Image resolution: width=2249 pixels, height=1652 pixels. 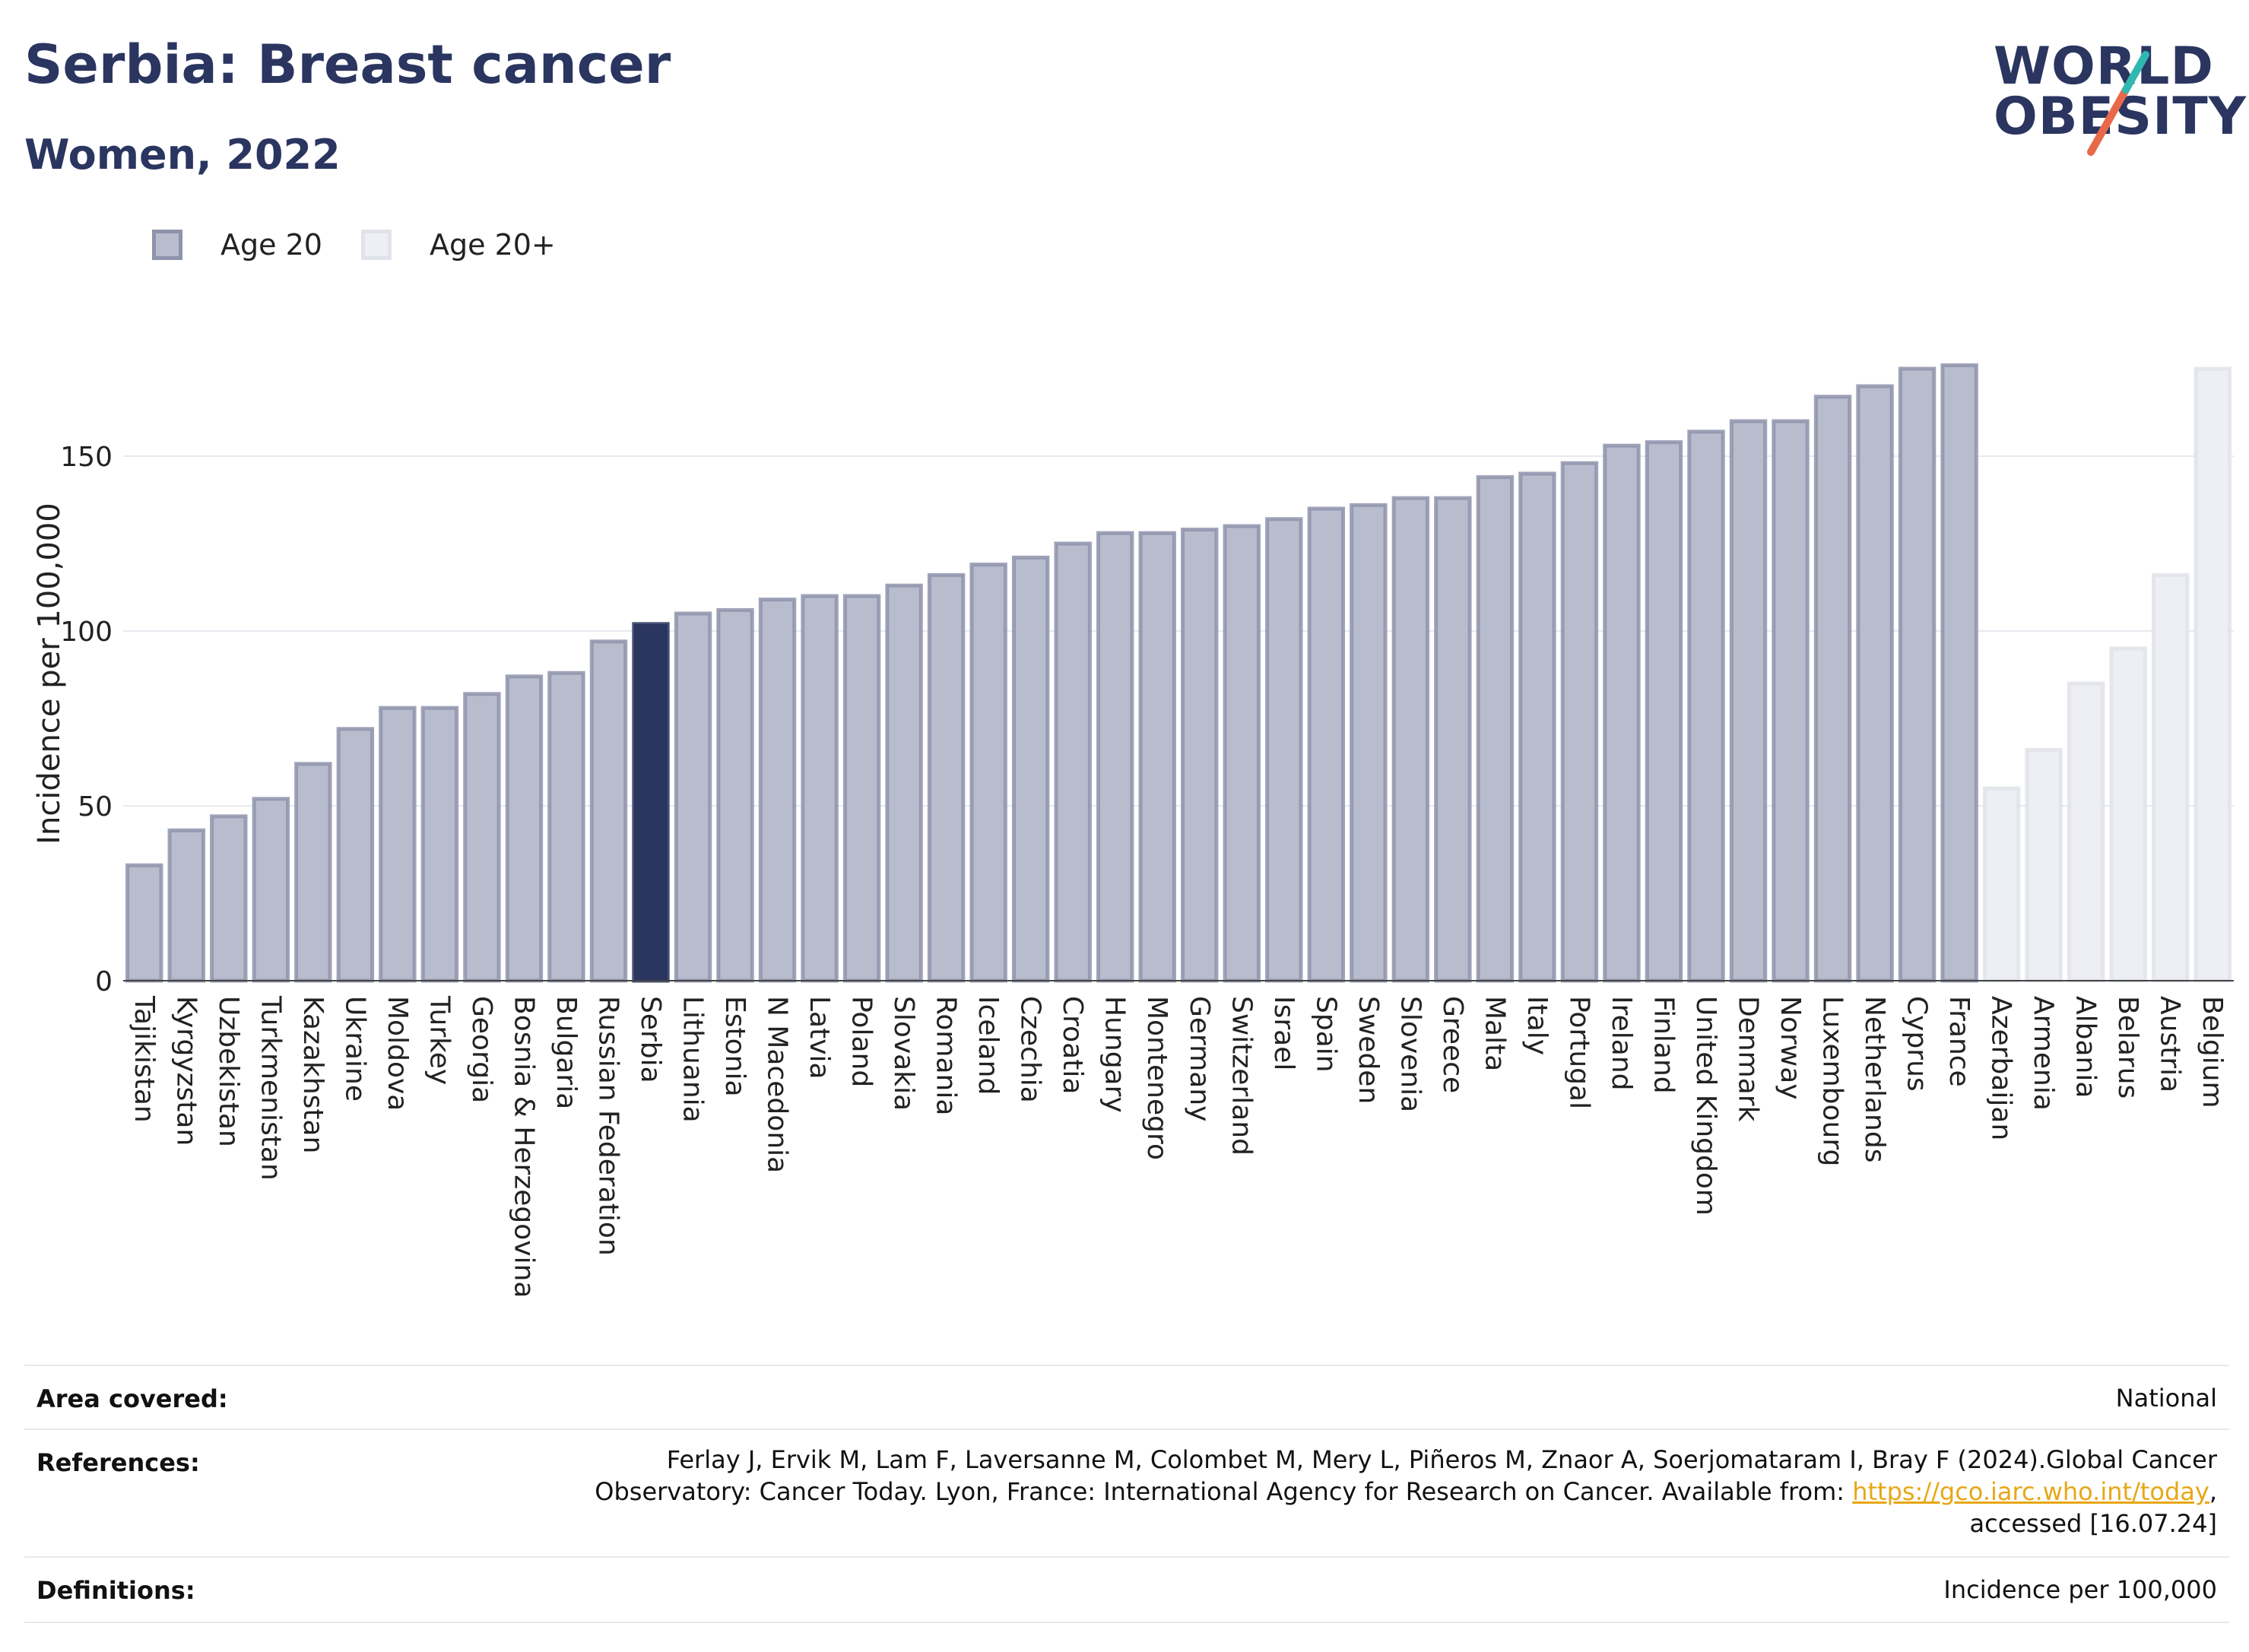 What do you see at coordinates (2171, 777) in the screenshot?
I see `bar-austria` at bounding box center [2171, 777].